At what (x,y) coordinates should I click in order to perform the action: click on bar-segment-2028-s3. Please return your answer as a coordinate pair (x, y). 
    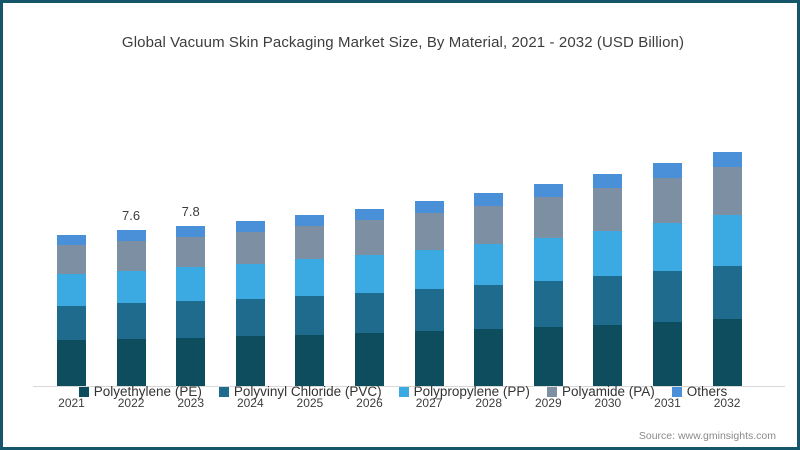
    Looking at the image, I should click on (489, 224).